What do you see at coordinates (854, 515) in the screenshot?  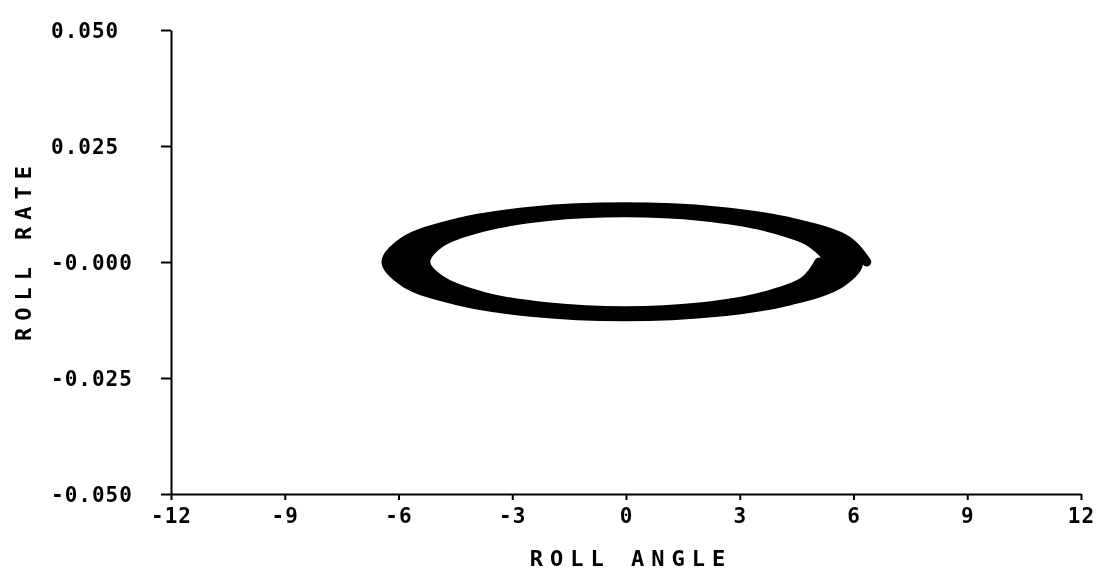 I see `x-tick-label: 6` at bounding box center [854, 515].